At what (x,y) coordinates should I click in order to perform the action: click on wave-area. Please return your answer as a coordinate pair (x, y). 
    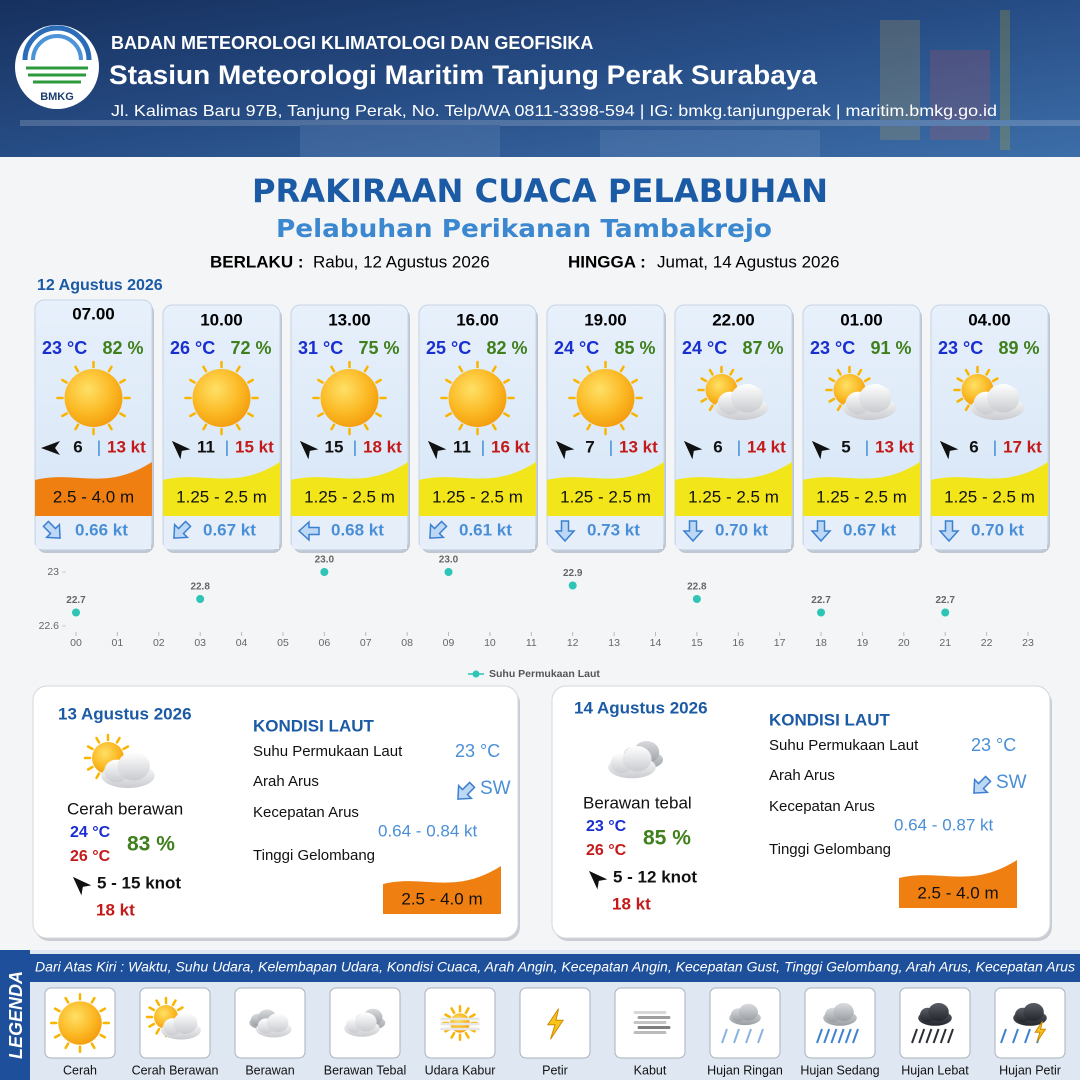
    Looking at the image, I should click on (733, 489).